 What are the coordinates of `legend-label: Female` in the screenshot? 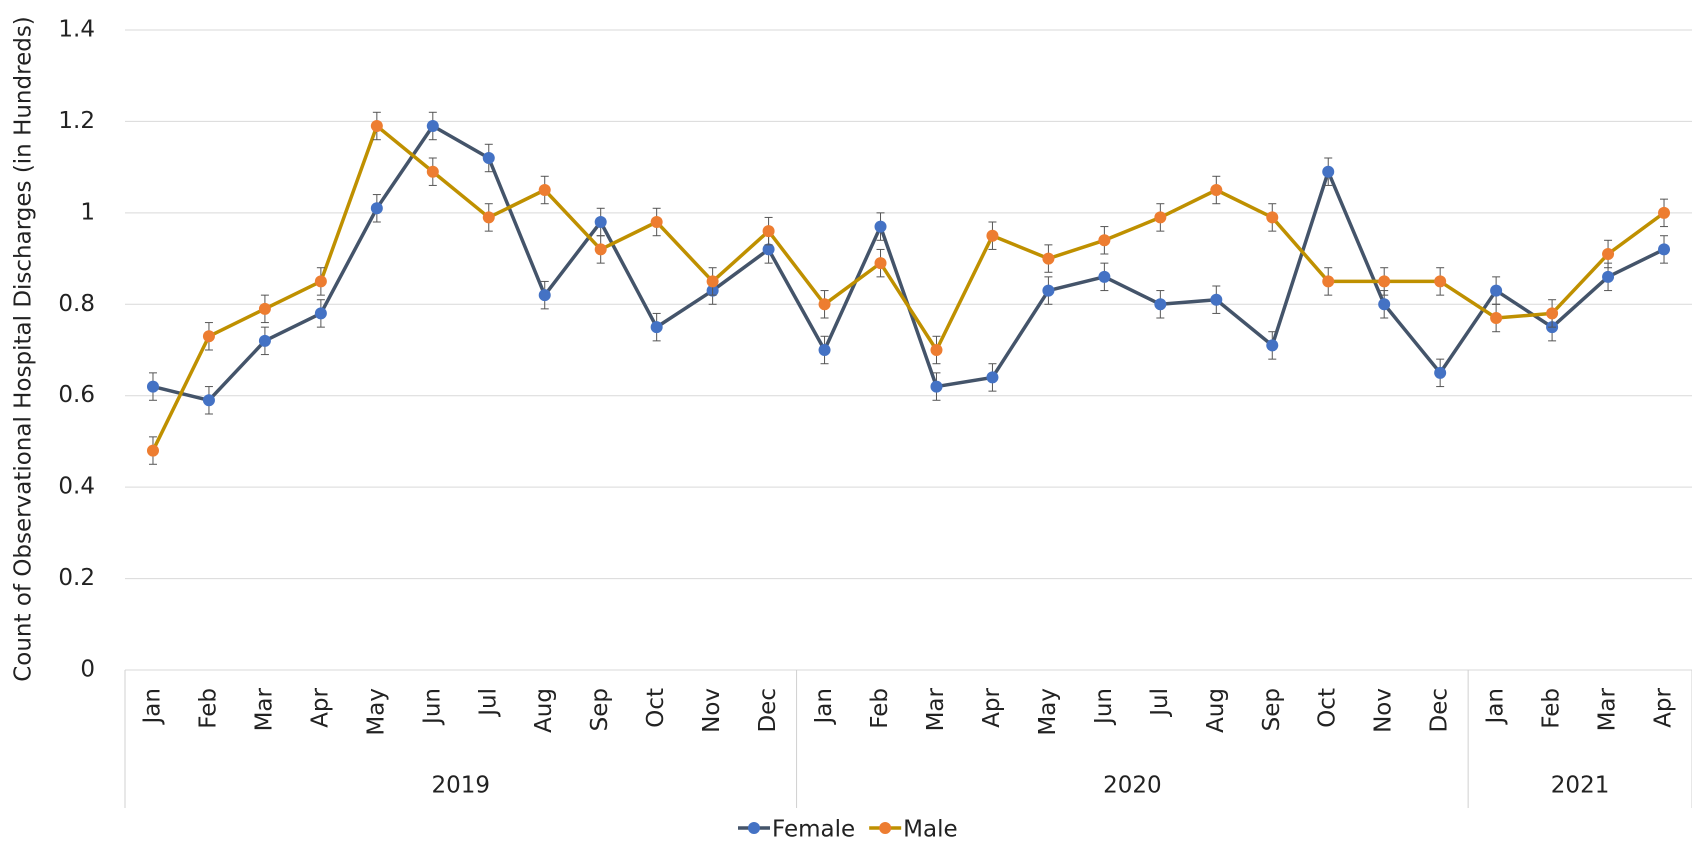 It's located at (813, 830).